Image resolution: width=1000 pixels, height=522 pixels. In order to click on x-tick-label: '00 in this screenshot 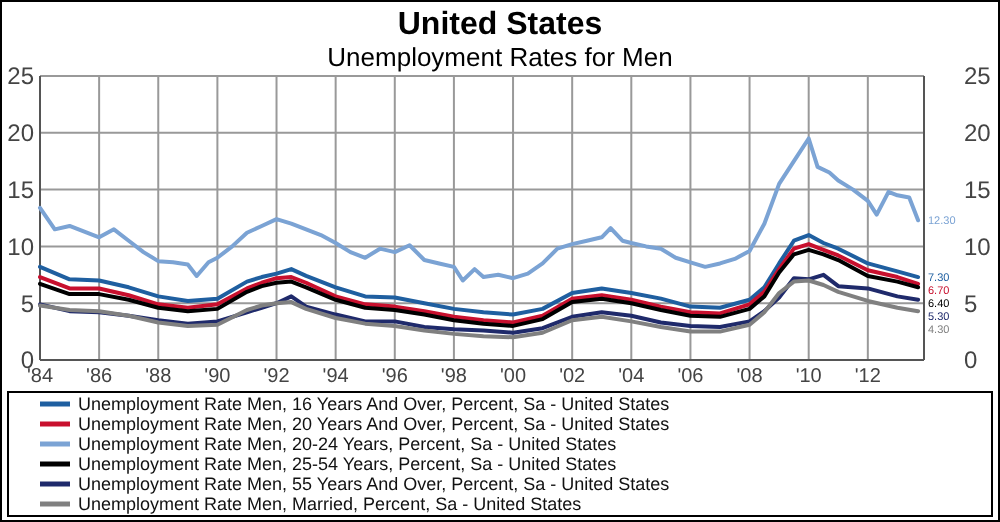, I will do `click(513, 377)`.